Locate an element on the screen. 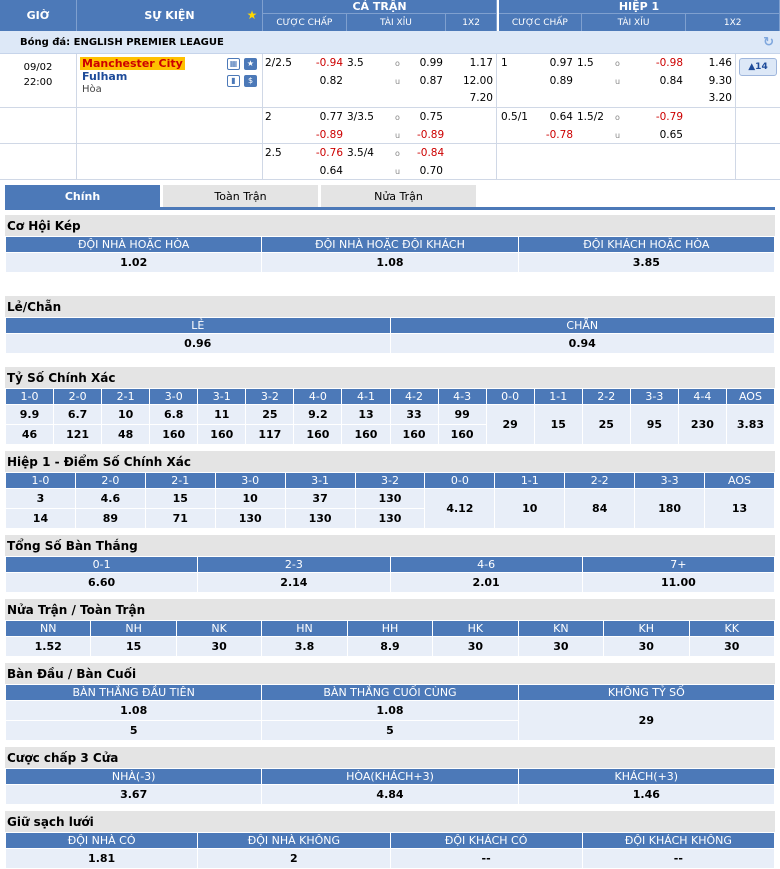 Image resolution: width=780 pixels, height=869 pixels. score-odds: 180 is located at coordinates (670, 508).